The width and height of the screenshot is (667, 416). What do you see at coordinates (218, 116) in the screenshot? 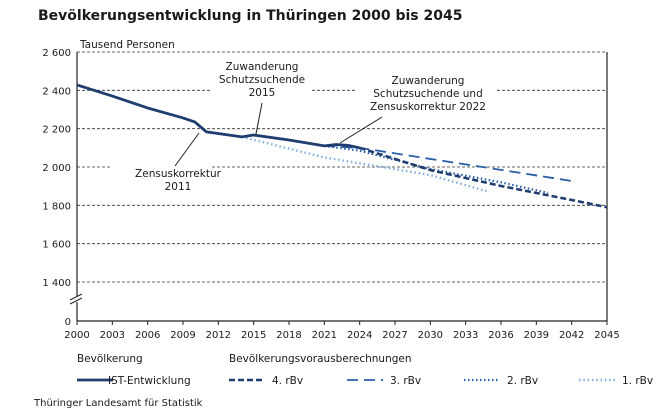
I see `series-line-ist-entwicklung` at bounding box center [218, 116].